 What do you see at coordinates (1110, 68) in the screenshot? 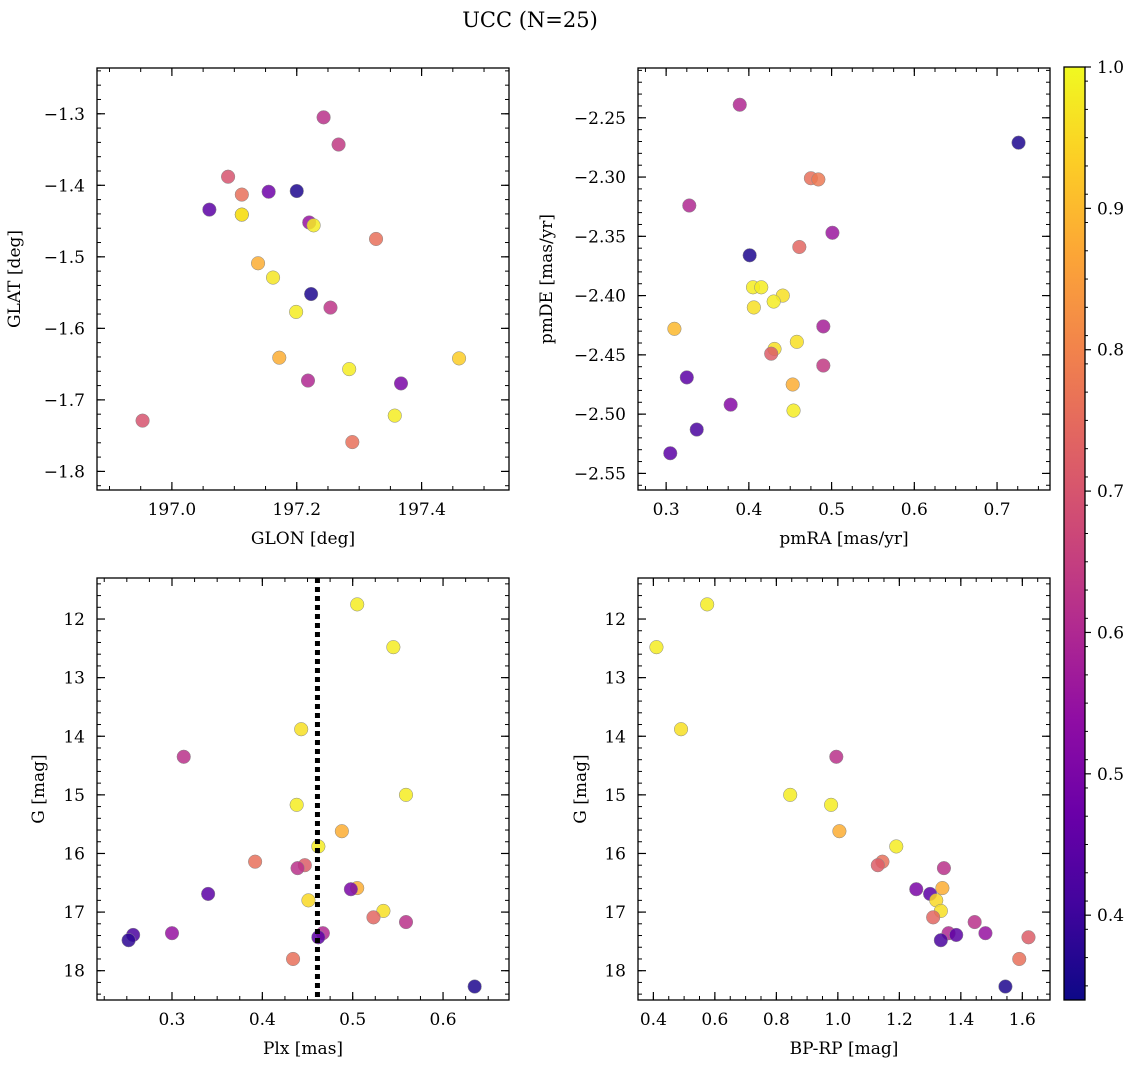
I see `colorbar-tick-label: 1.0` at bounding box center [1110, 68].